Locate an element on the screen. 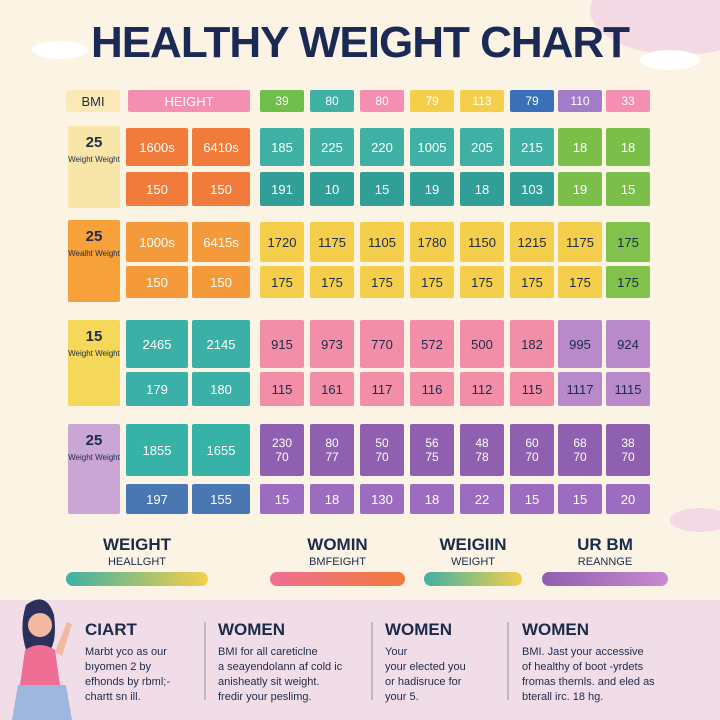 This screenshot has height=720, width=720. legend-subtitle: WEIGHT is located at coordinates (473, 562).